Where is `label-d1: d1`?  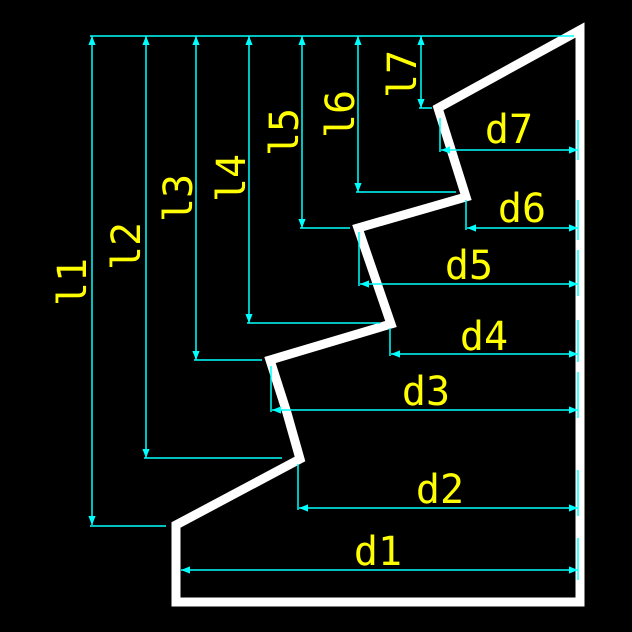
label-d1: d1 is located at coordinates (378, 552).